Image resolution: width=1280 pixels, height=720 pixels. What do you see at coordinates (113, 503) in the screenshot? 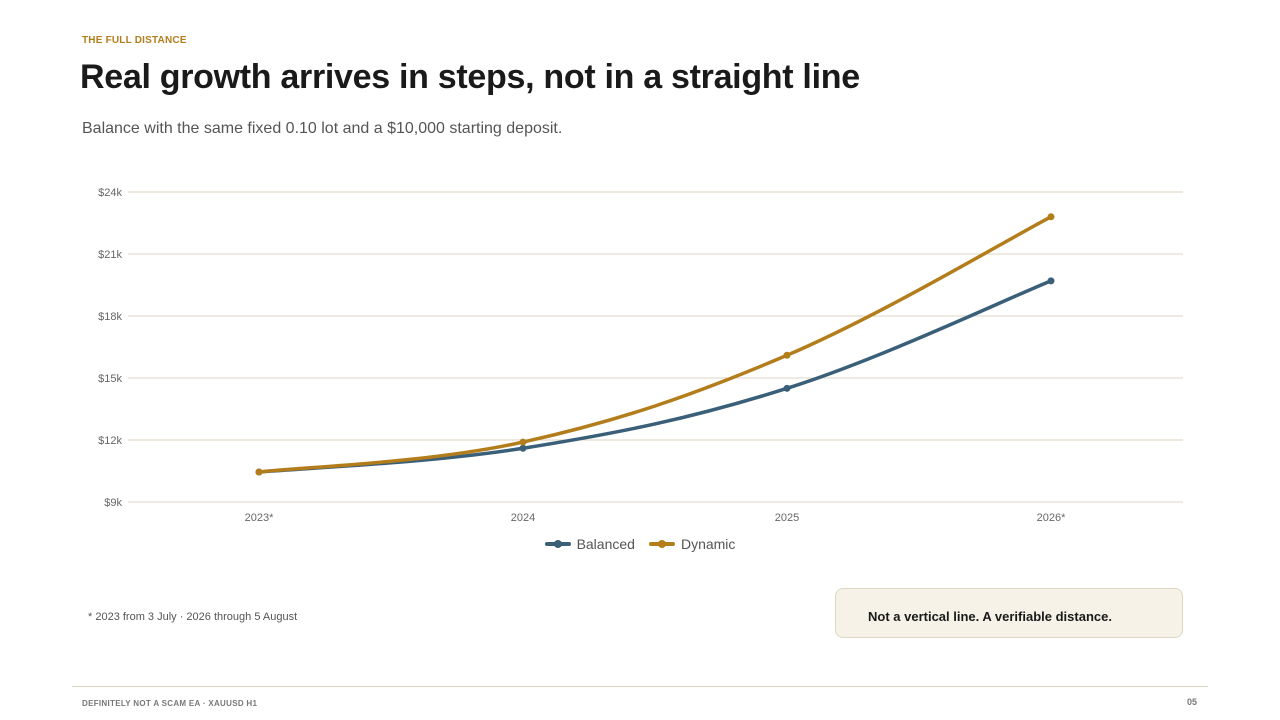
I see `y-tick-label: $9k` at bounding box center [113, 503].